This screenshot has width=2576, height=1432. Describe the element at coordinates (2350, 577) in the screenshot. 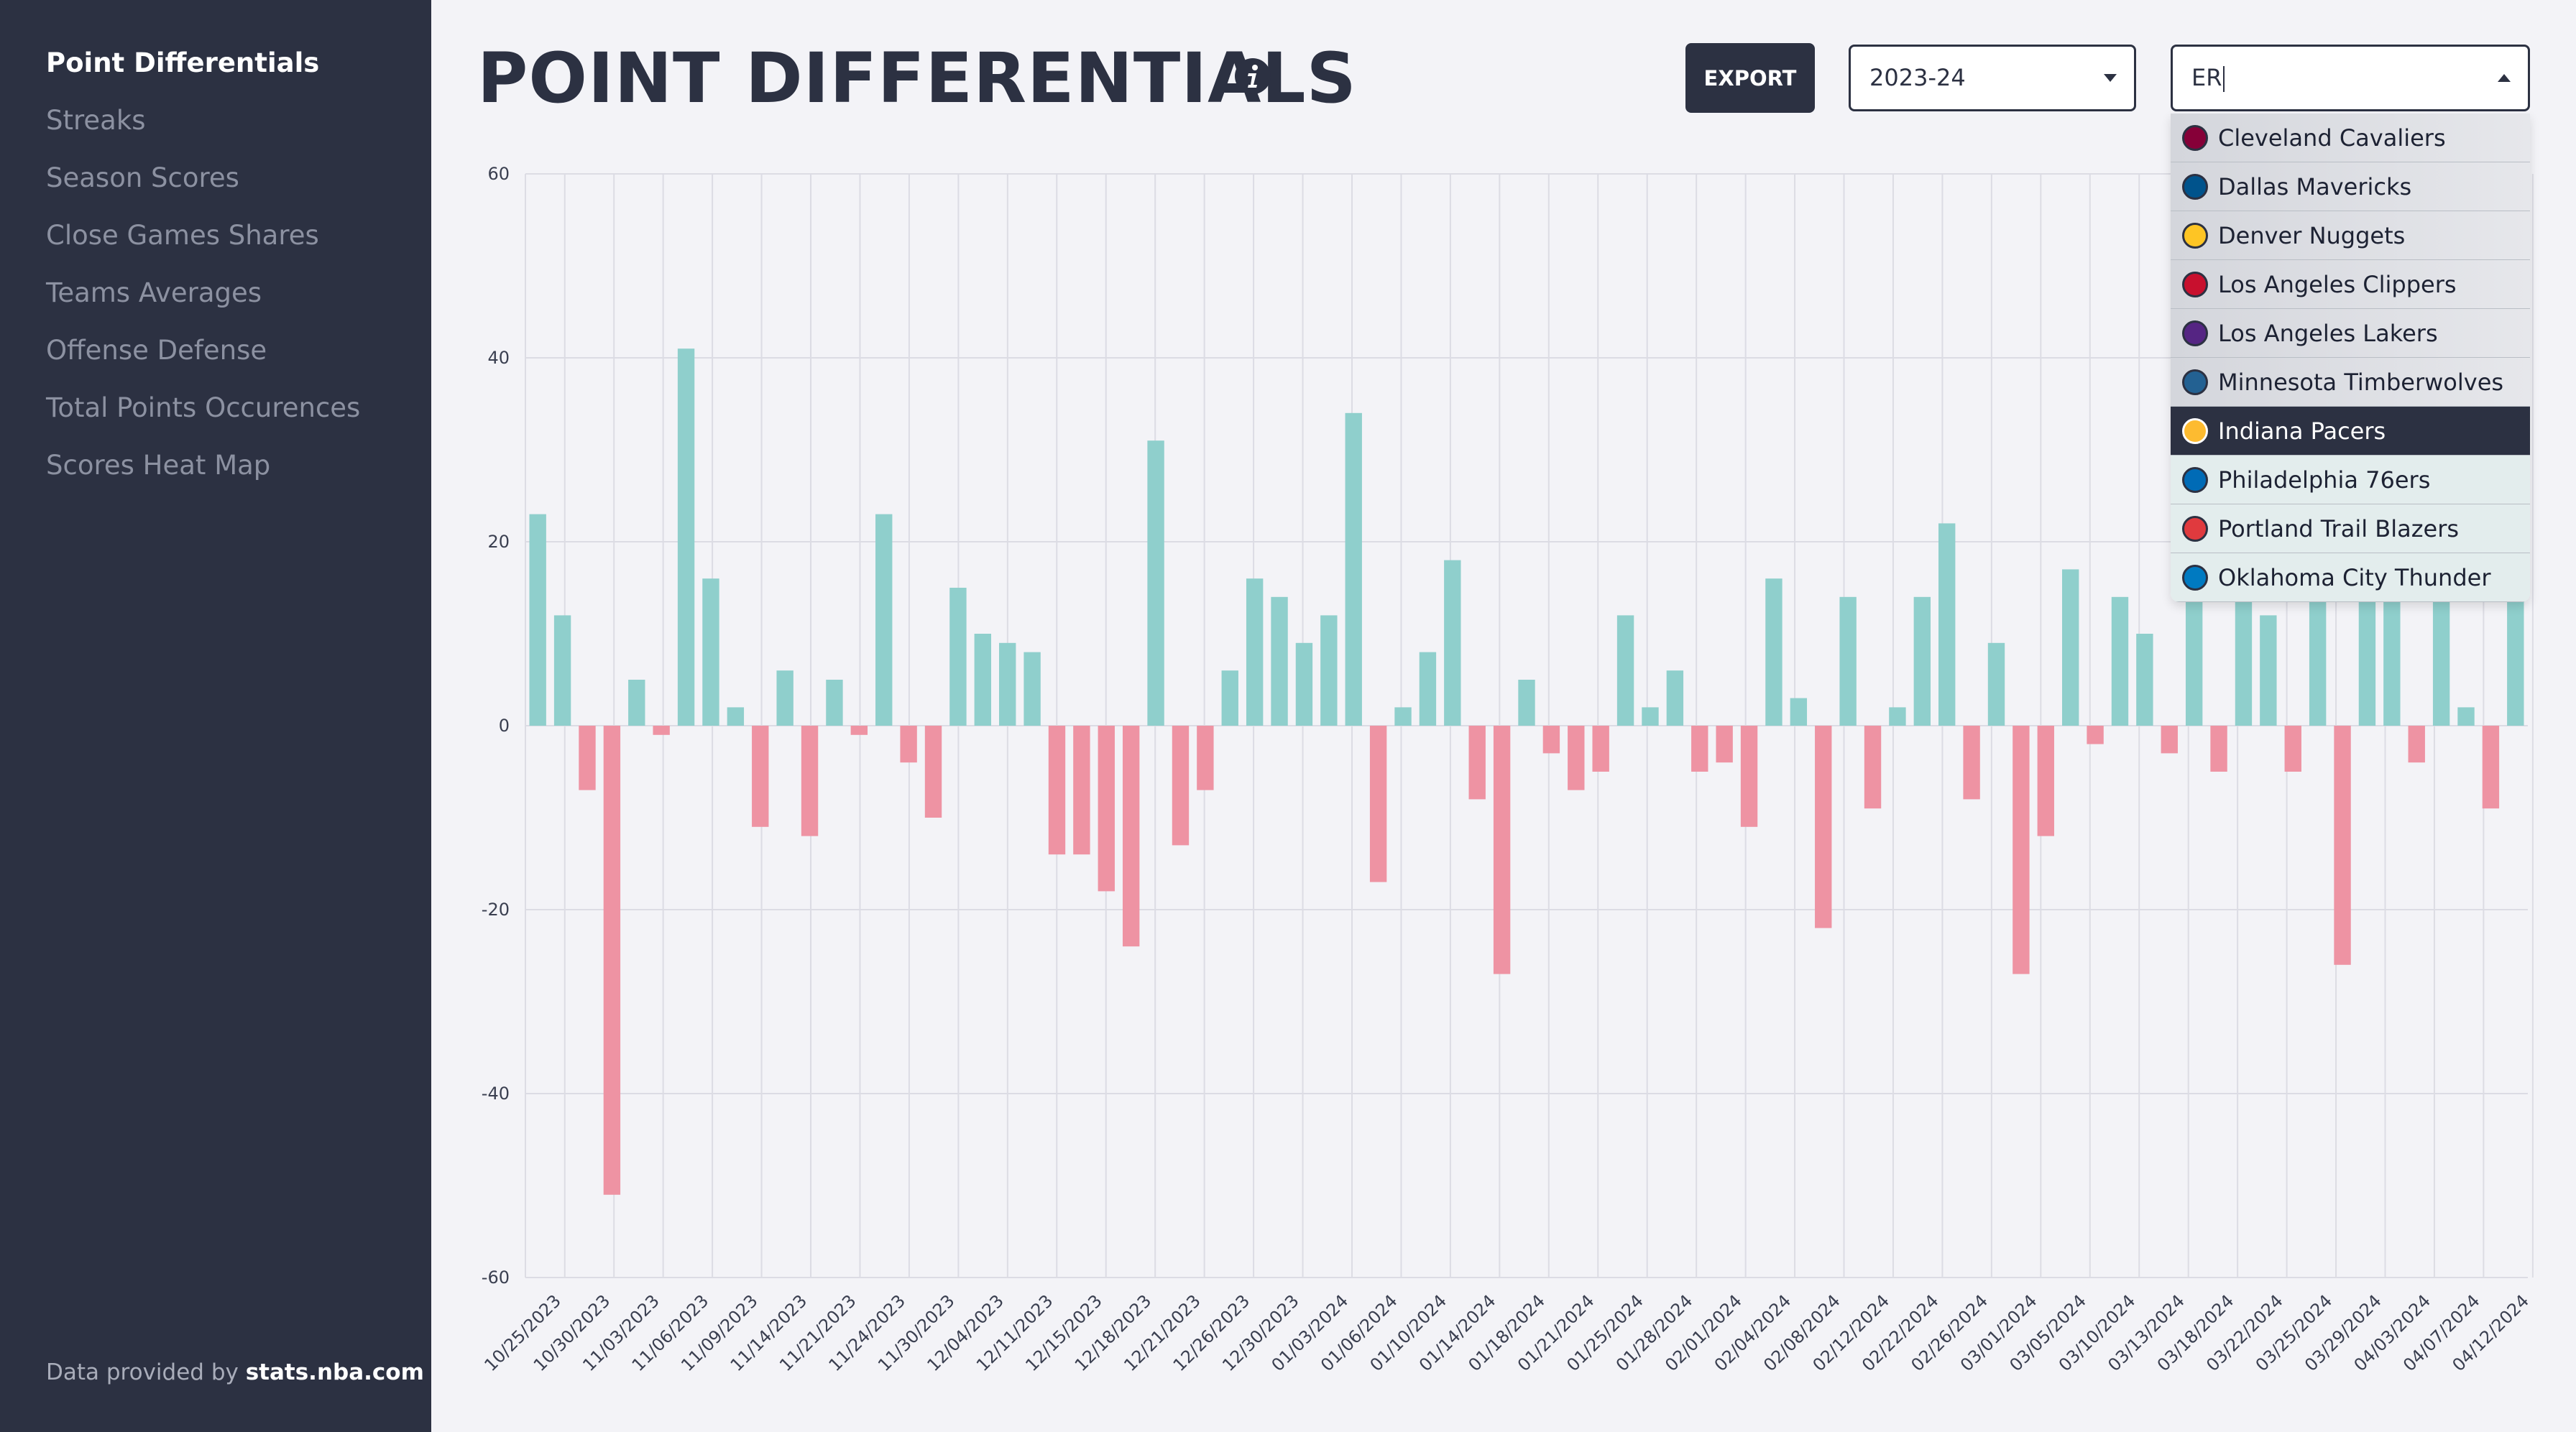

I see `team-option: Oklahoma City Thunder` at that location.